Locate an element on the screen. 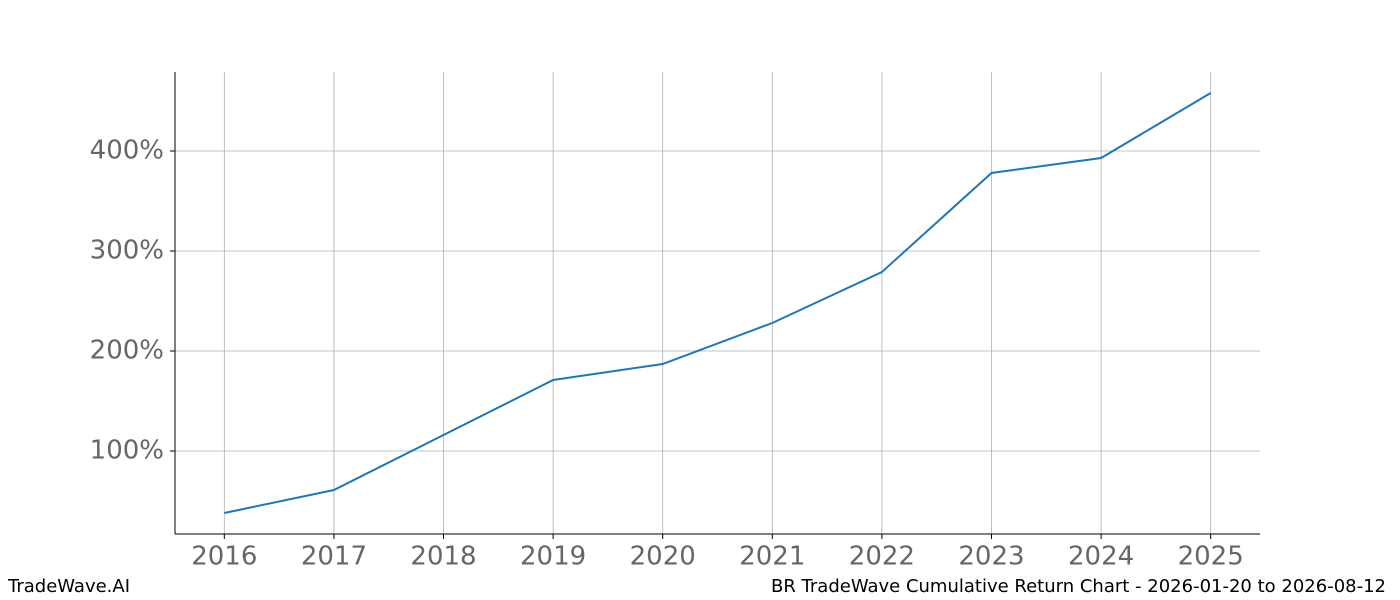 This screenshot has width=1400, height=600. x-tick-label: 2020 is located at coordinates (663, 557).